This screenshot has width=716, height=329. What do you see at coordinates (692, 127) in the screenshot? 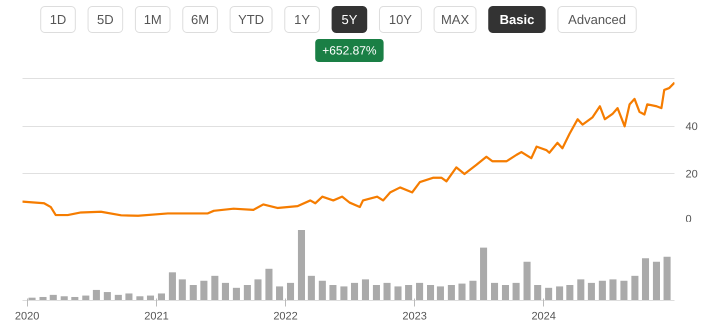
I see `y-tick-label: 40` at bounding box center [692, 127].